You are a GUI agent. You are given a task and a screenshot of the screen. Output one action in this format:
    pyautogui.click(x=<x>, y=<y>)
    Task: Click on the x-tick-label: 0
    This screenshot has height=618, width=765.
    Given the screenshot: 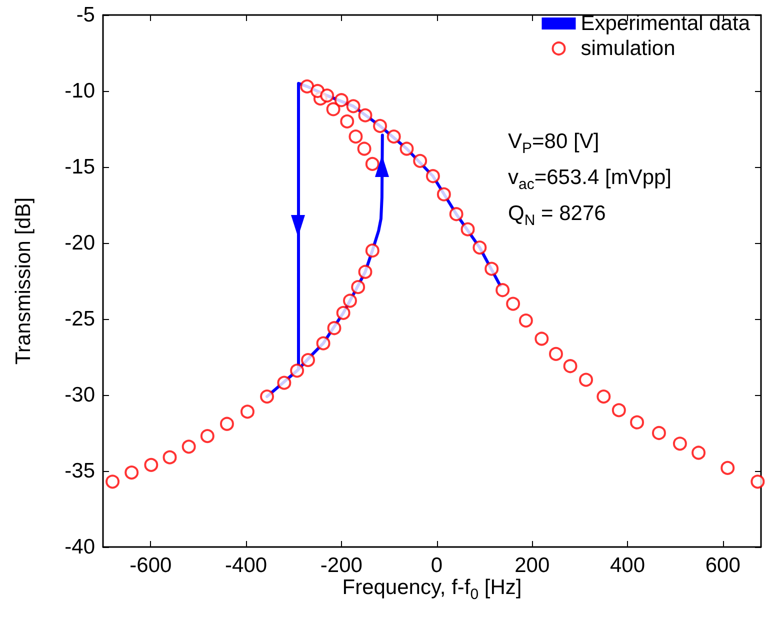 What is the action you would take?
    pyautogui.click(x=436, y=565)
    